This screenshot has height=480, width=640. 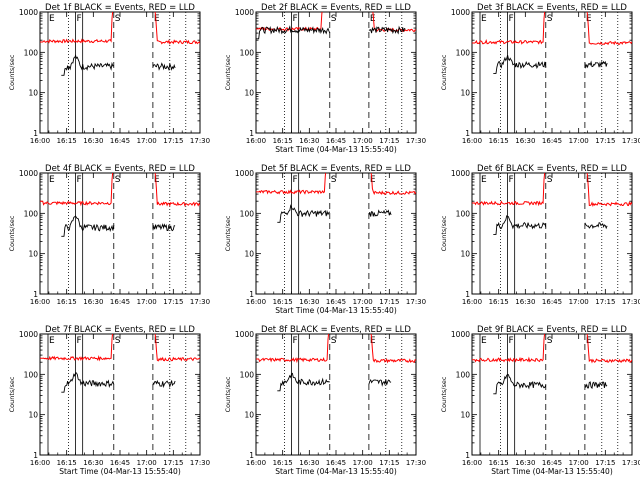 What do you see at coordinates (336, 8) in the screenshot?
I see `panel-title: Det 2f BLACK = Events, RED = LLD` at bounding box center [336, 8].